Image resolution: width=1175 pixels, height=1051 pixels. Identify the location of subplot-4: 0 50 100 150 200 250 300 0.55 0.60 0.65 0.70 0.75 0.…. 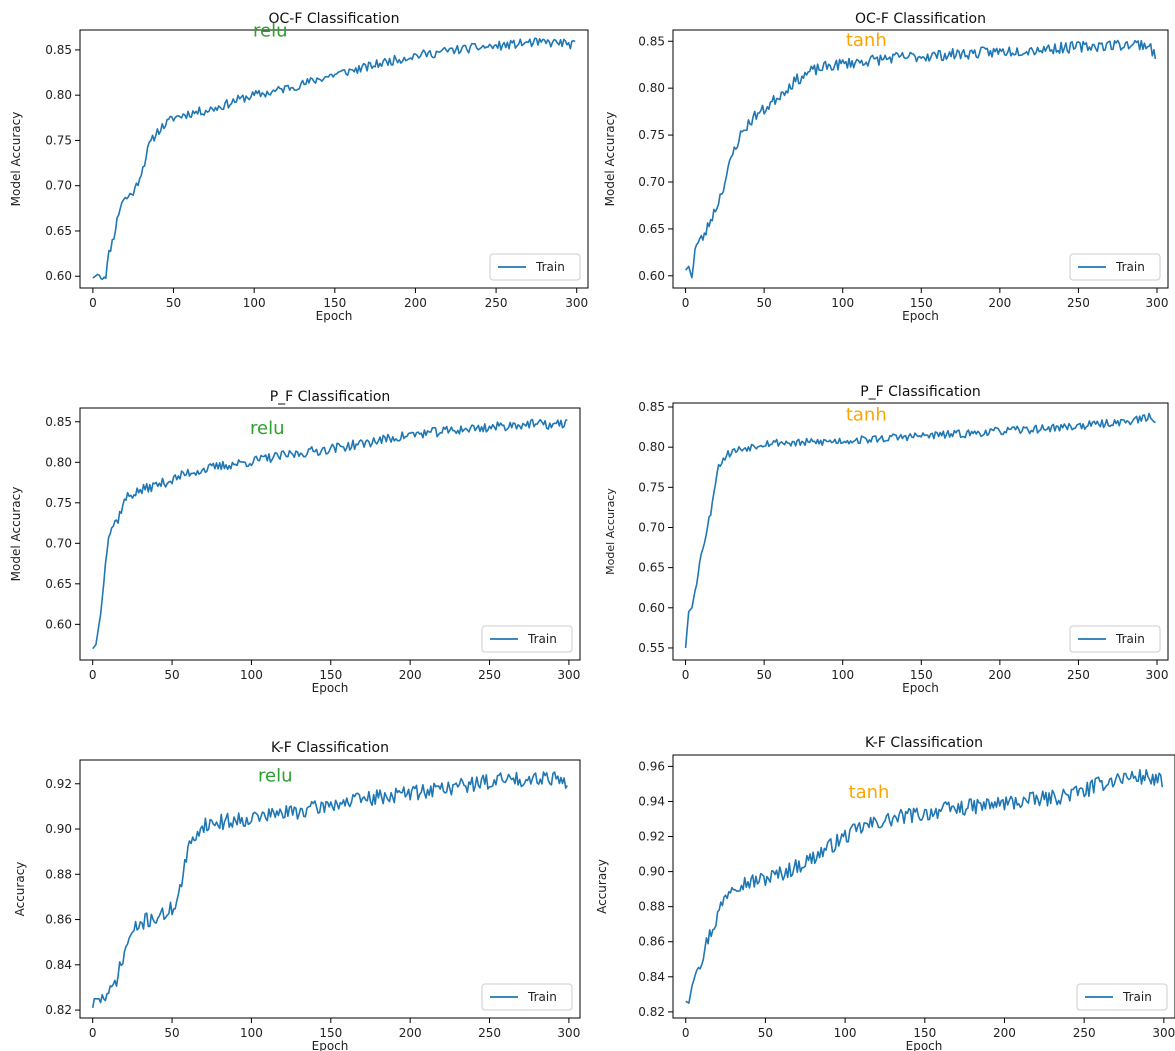
(886, 539).